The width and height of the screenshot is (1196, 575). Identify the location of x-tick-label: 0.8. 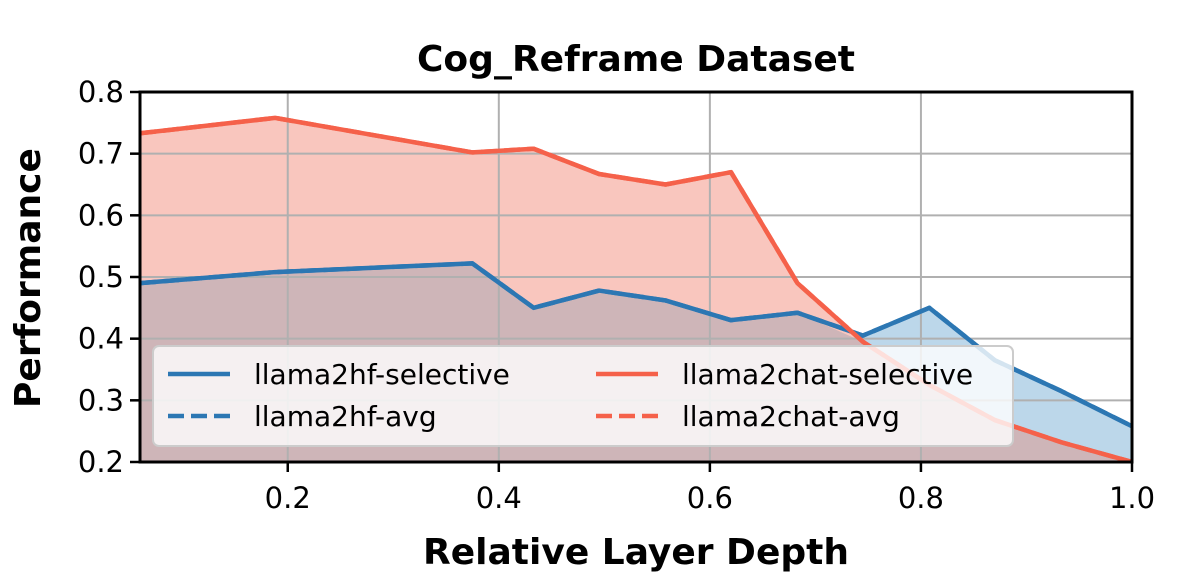
(921, 498).